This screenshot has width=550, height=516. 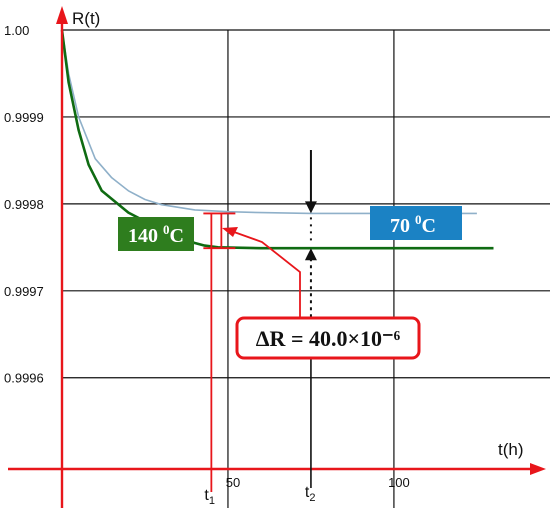 I want to click on x-axis-arrow, so click(x=538, y=469).